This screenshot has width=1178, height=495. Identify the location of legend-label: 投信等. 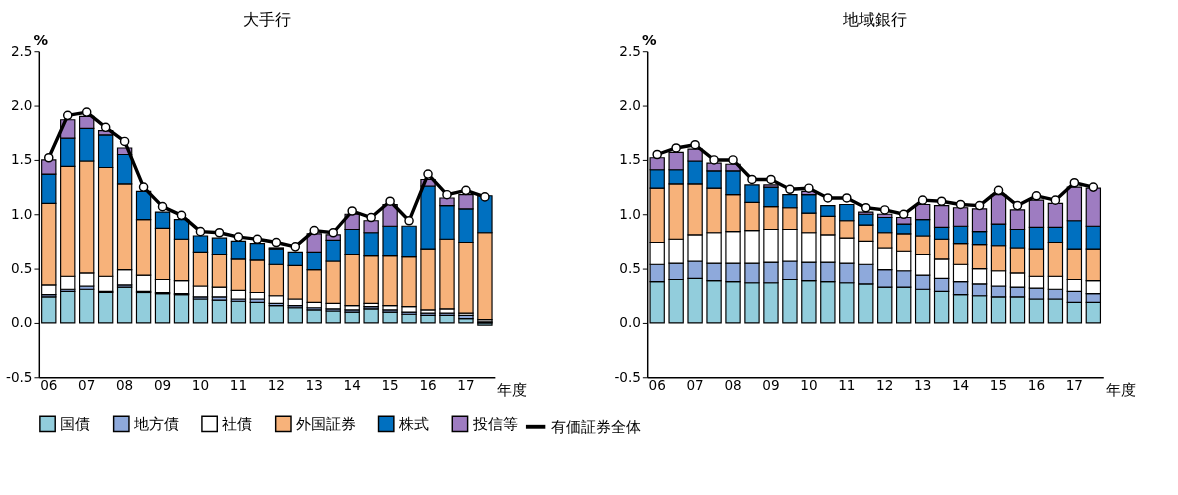
(494, 423).